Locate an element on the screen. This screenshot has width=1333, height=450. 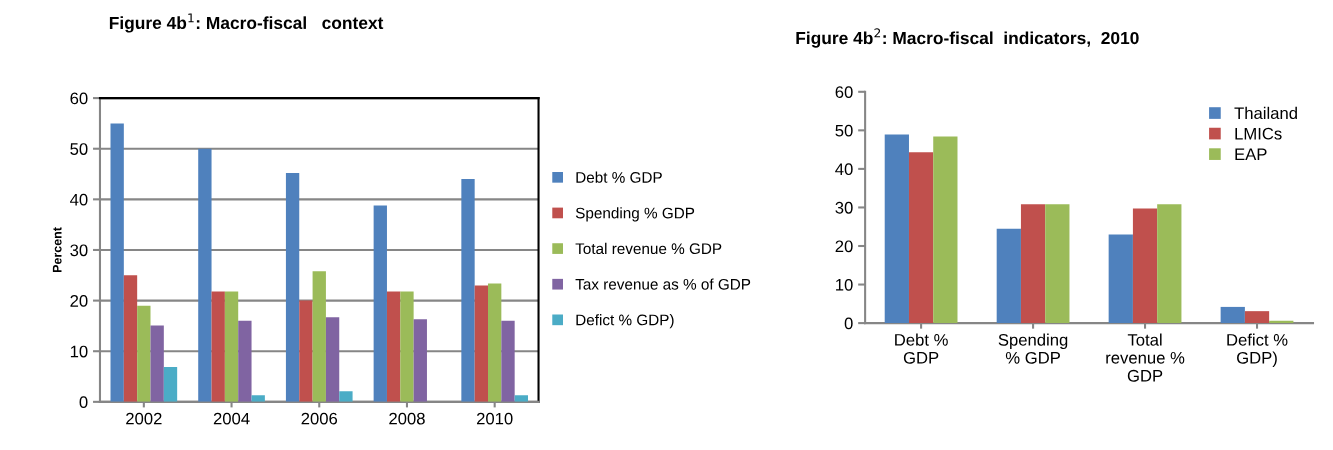
legend-label: Tax revenue as % of GDP is located at coordinates (663, 284).